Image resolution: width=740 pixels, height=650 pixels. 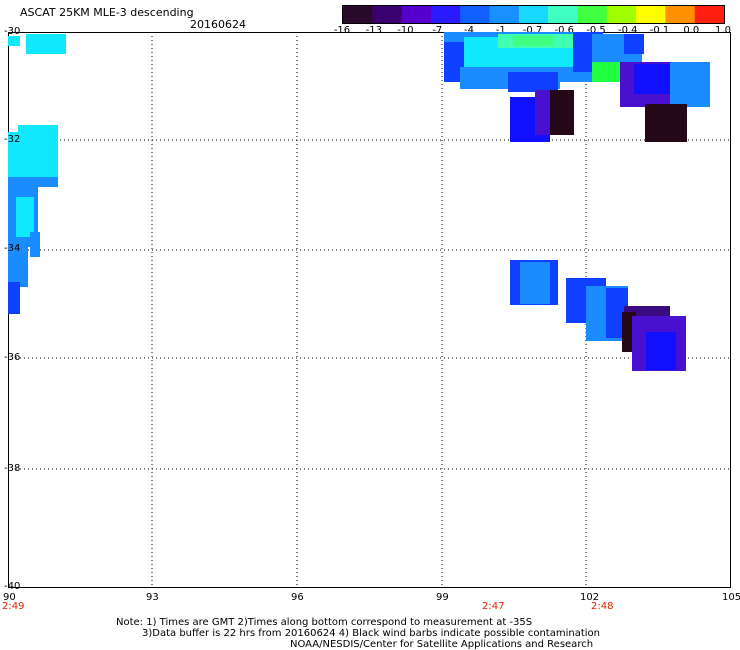 What do you see at coordinates (37, 174) in the screenshot?
I see `swath-left` at bounding box center [37, 174].